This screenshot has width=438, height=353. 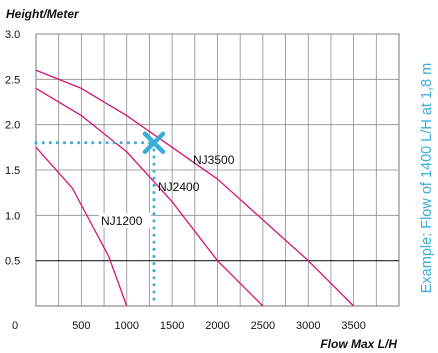 I want to click on y-tick-label: 1.5, so click(x=12, y=171).